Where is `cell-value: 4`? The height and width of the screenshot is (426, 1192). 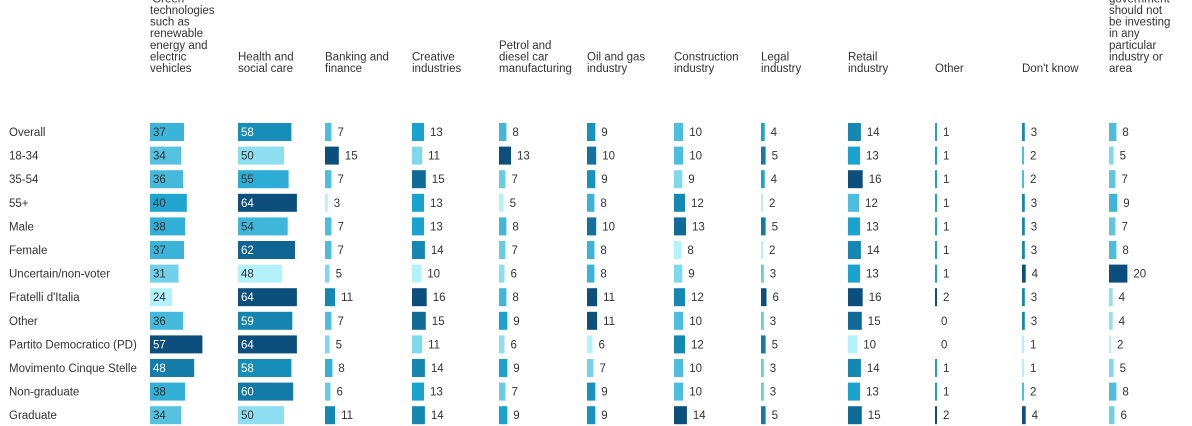 cell-value: 4 is located at coordinates (1035, 416).